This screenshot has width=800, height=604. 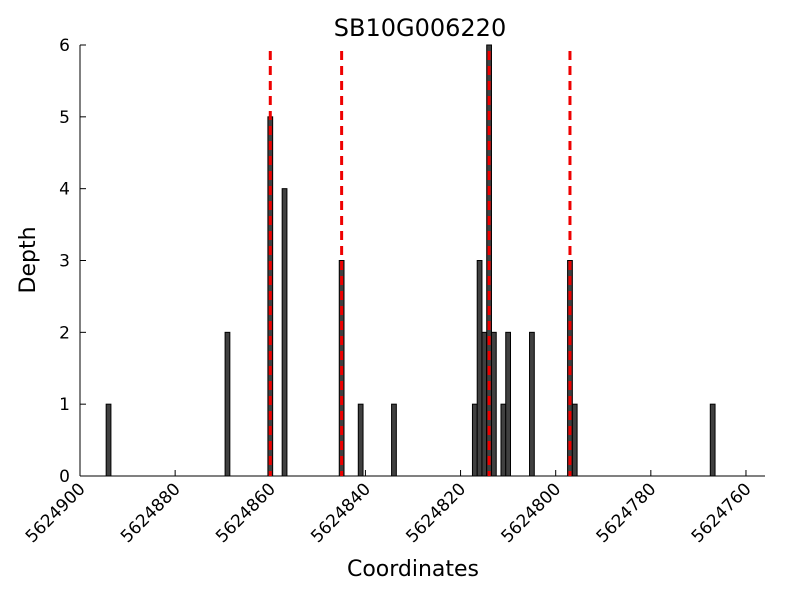 I want to click on x-tick-label: 5624900, so click(x=56, y=513).